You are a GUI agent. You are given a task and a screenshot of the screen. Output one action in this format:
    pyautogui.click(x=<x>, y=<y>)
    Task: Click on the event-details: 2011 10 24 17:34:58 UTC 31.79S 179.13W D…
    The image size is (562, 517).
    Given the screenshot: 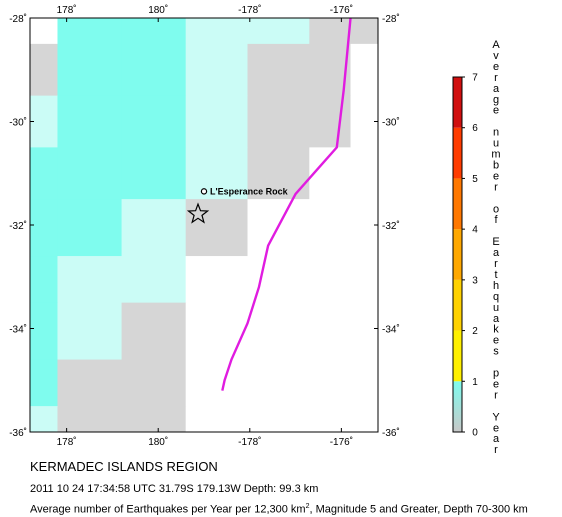 What is the action you would take?
    pyautogui.click(x=174, y=489)
    